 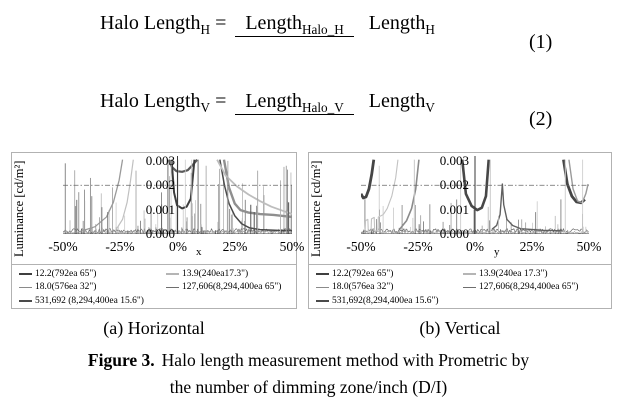 I want to click on legend-label: 531,692 (8,294,400ea 15.6"), so click(x=89, y=300).